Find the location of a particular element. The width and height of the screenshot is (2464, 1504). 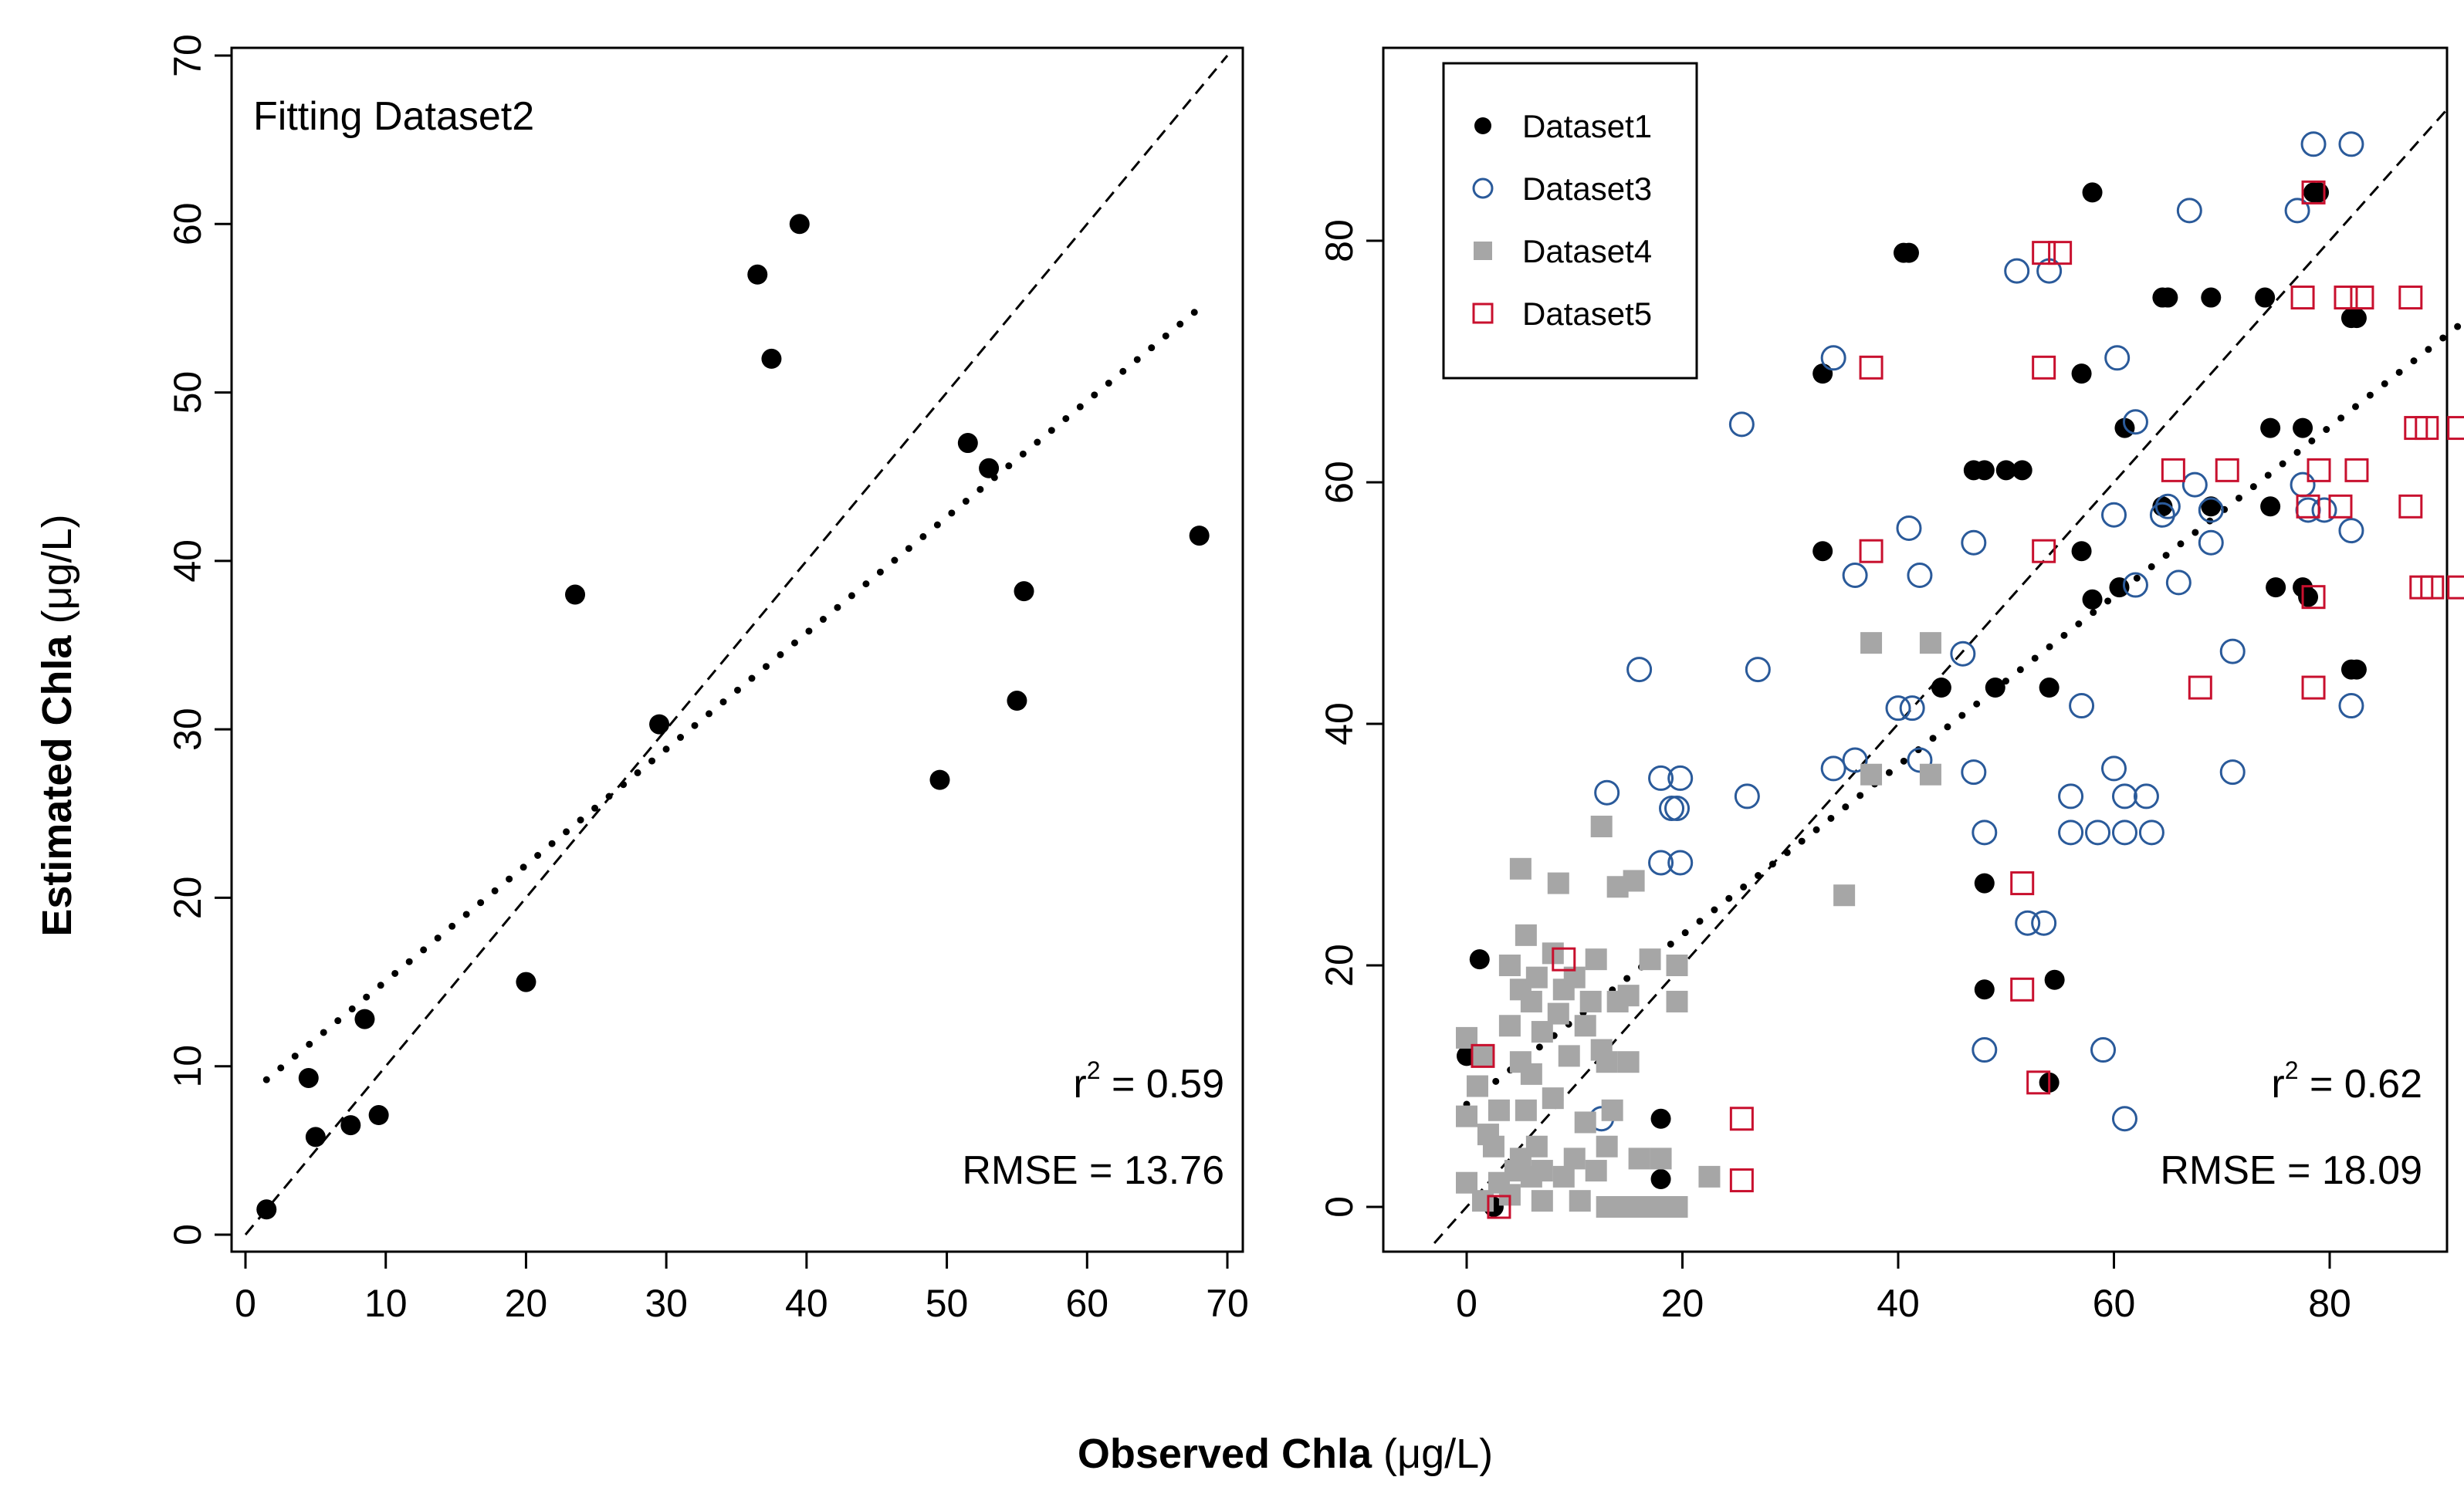

right-x-tick-label: 20 is located at coordinates (1682, 1303).